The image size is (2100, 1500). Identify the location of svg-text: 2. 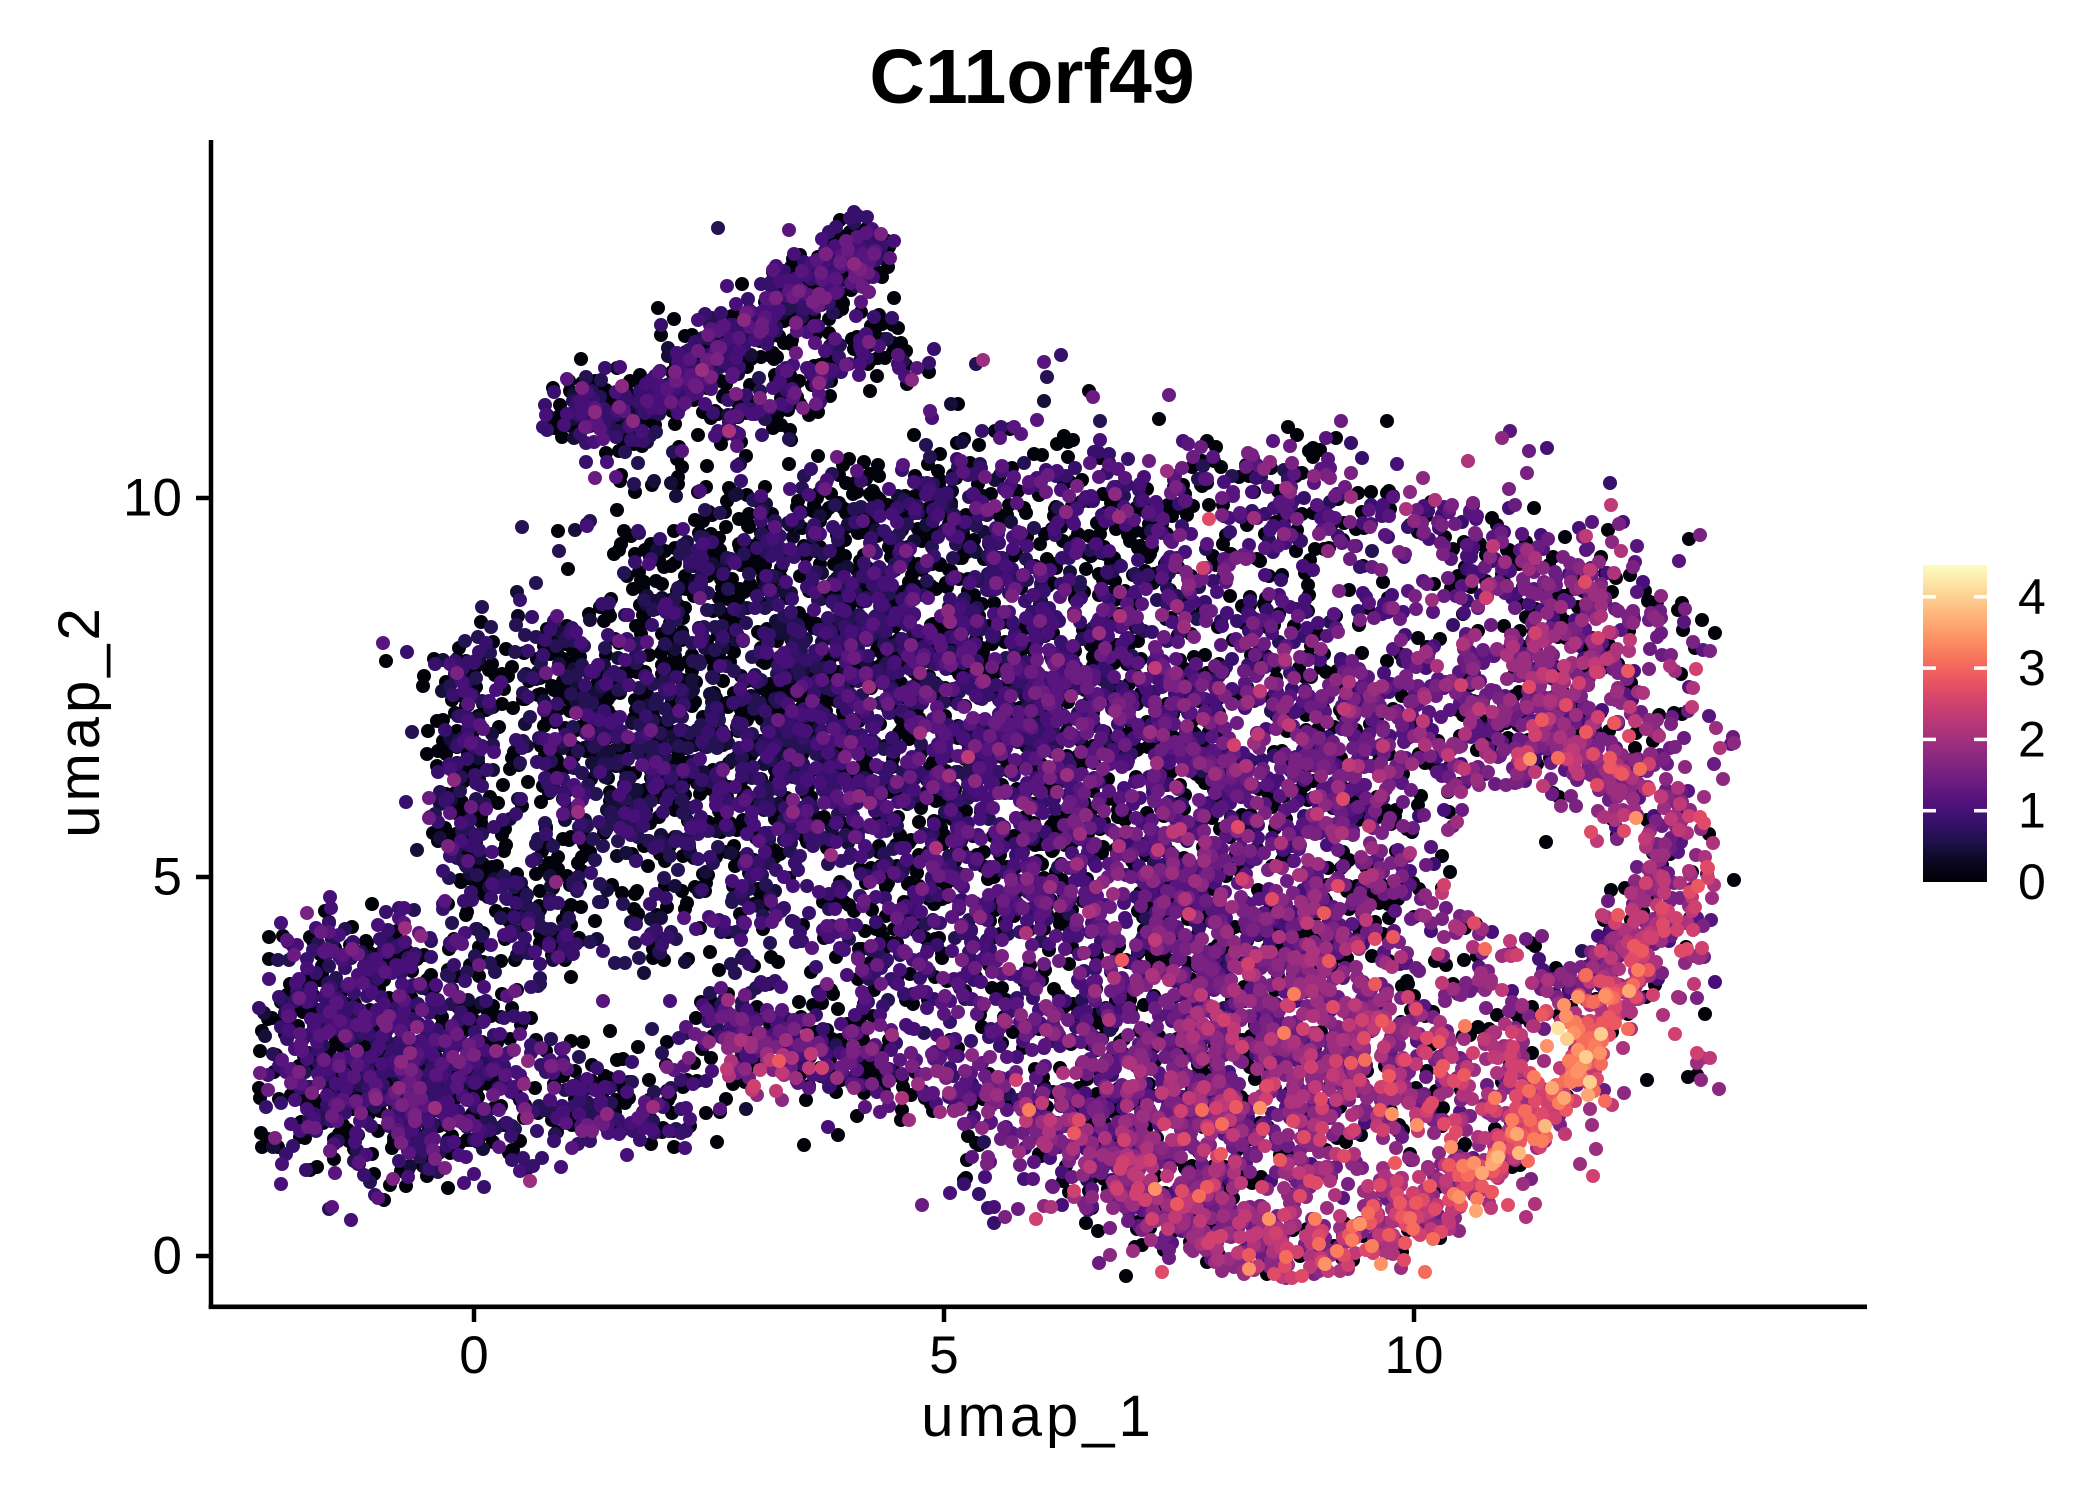
(2032, 739).